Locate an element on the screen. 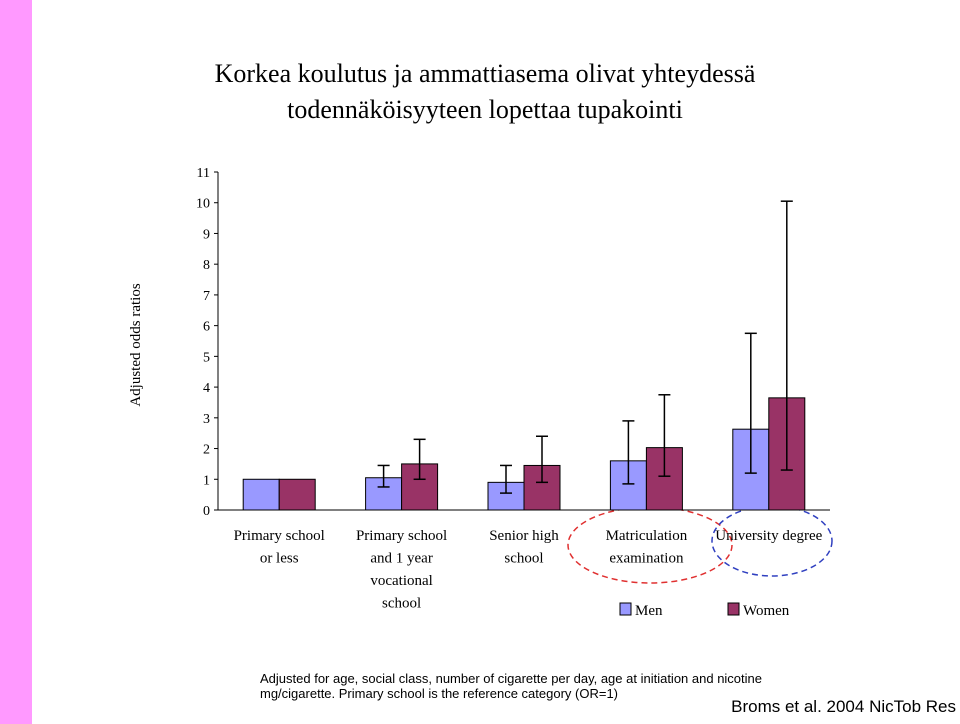 The image size is (960, 724). y-tick-label: 7 is located at coordinates (206, 296).